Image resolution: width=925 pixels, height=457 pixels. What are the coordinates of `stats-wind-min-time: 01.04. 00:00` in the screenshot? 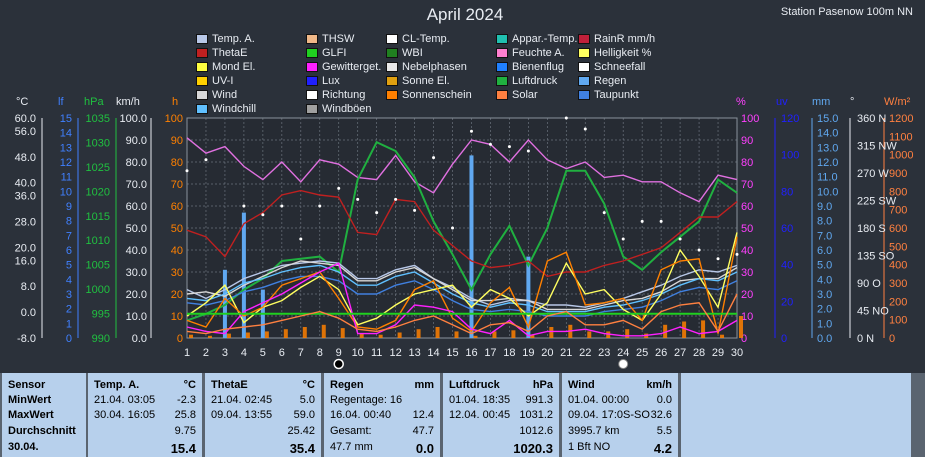 It's located at (599, 400).